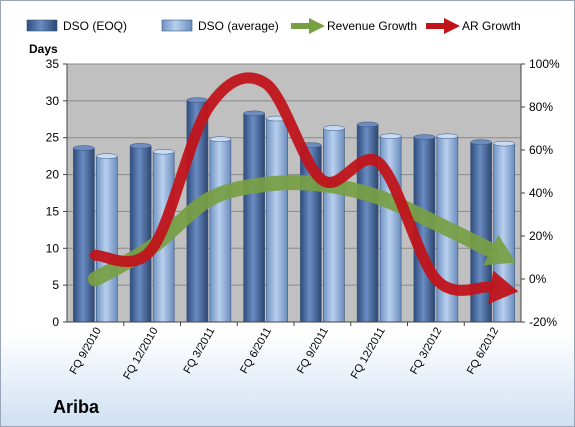  I want to click on right-tick-label: 60%, so click(541, 150).